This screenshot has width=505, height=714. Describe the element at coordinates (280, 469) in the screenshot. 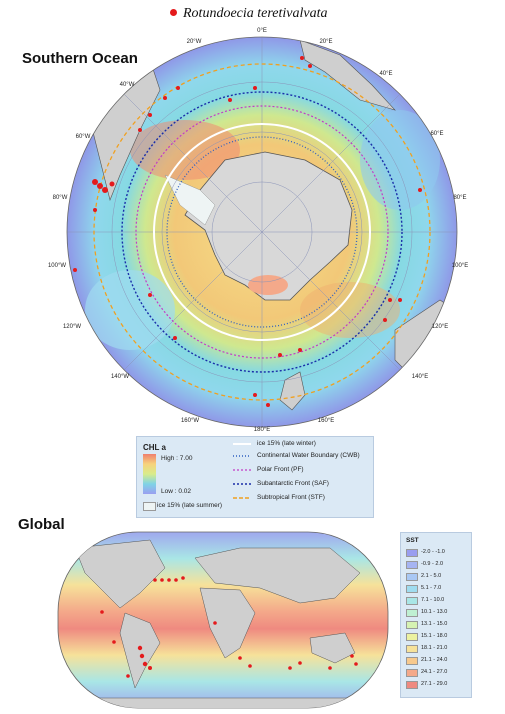

I see `polar-front-label: Polar Front (PF)` at that location.